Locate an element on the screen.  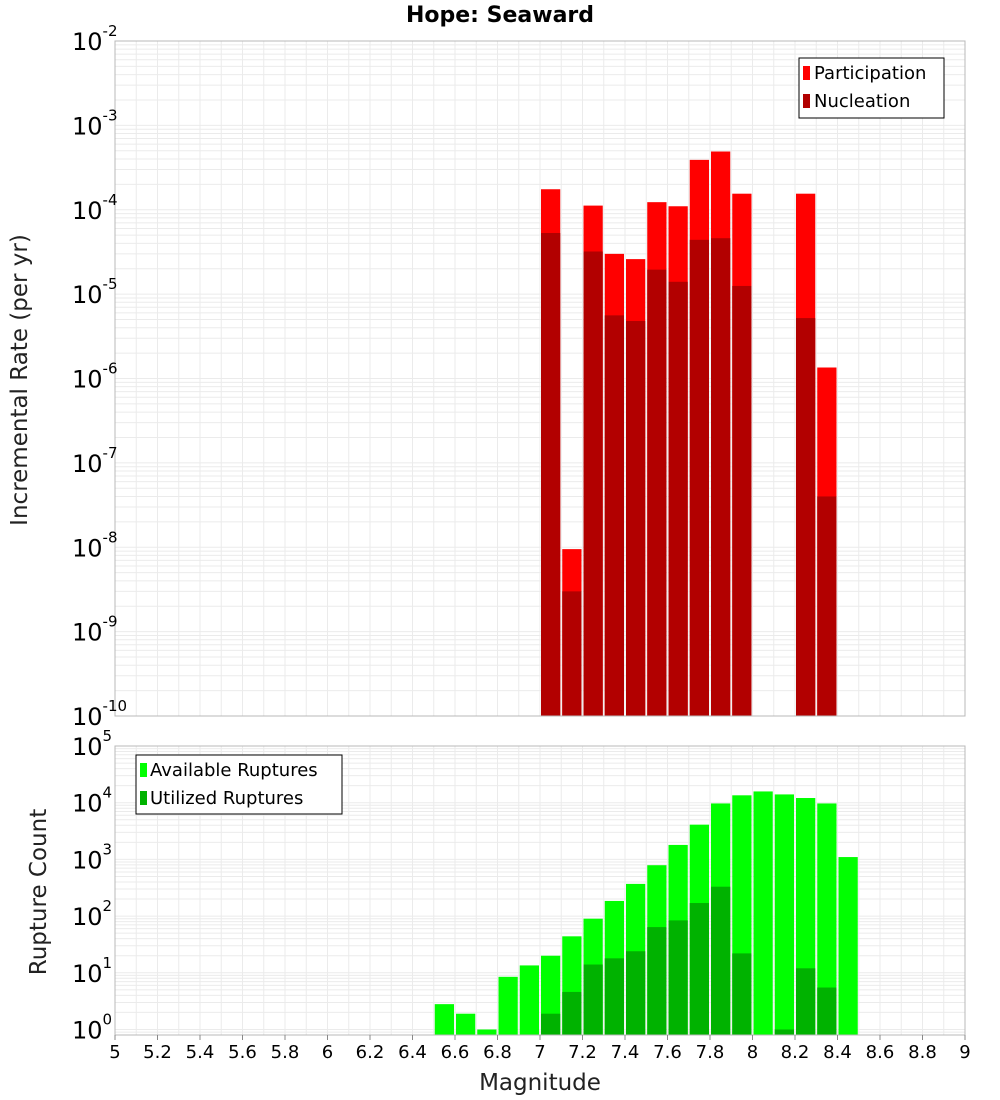
x-tick-label: 5 is located at coordinates (114, 1052).